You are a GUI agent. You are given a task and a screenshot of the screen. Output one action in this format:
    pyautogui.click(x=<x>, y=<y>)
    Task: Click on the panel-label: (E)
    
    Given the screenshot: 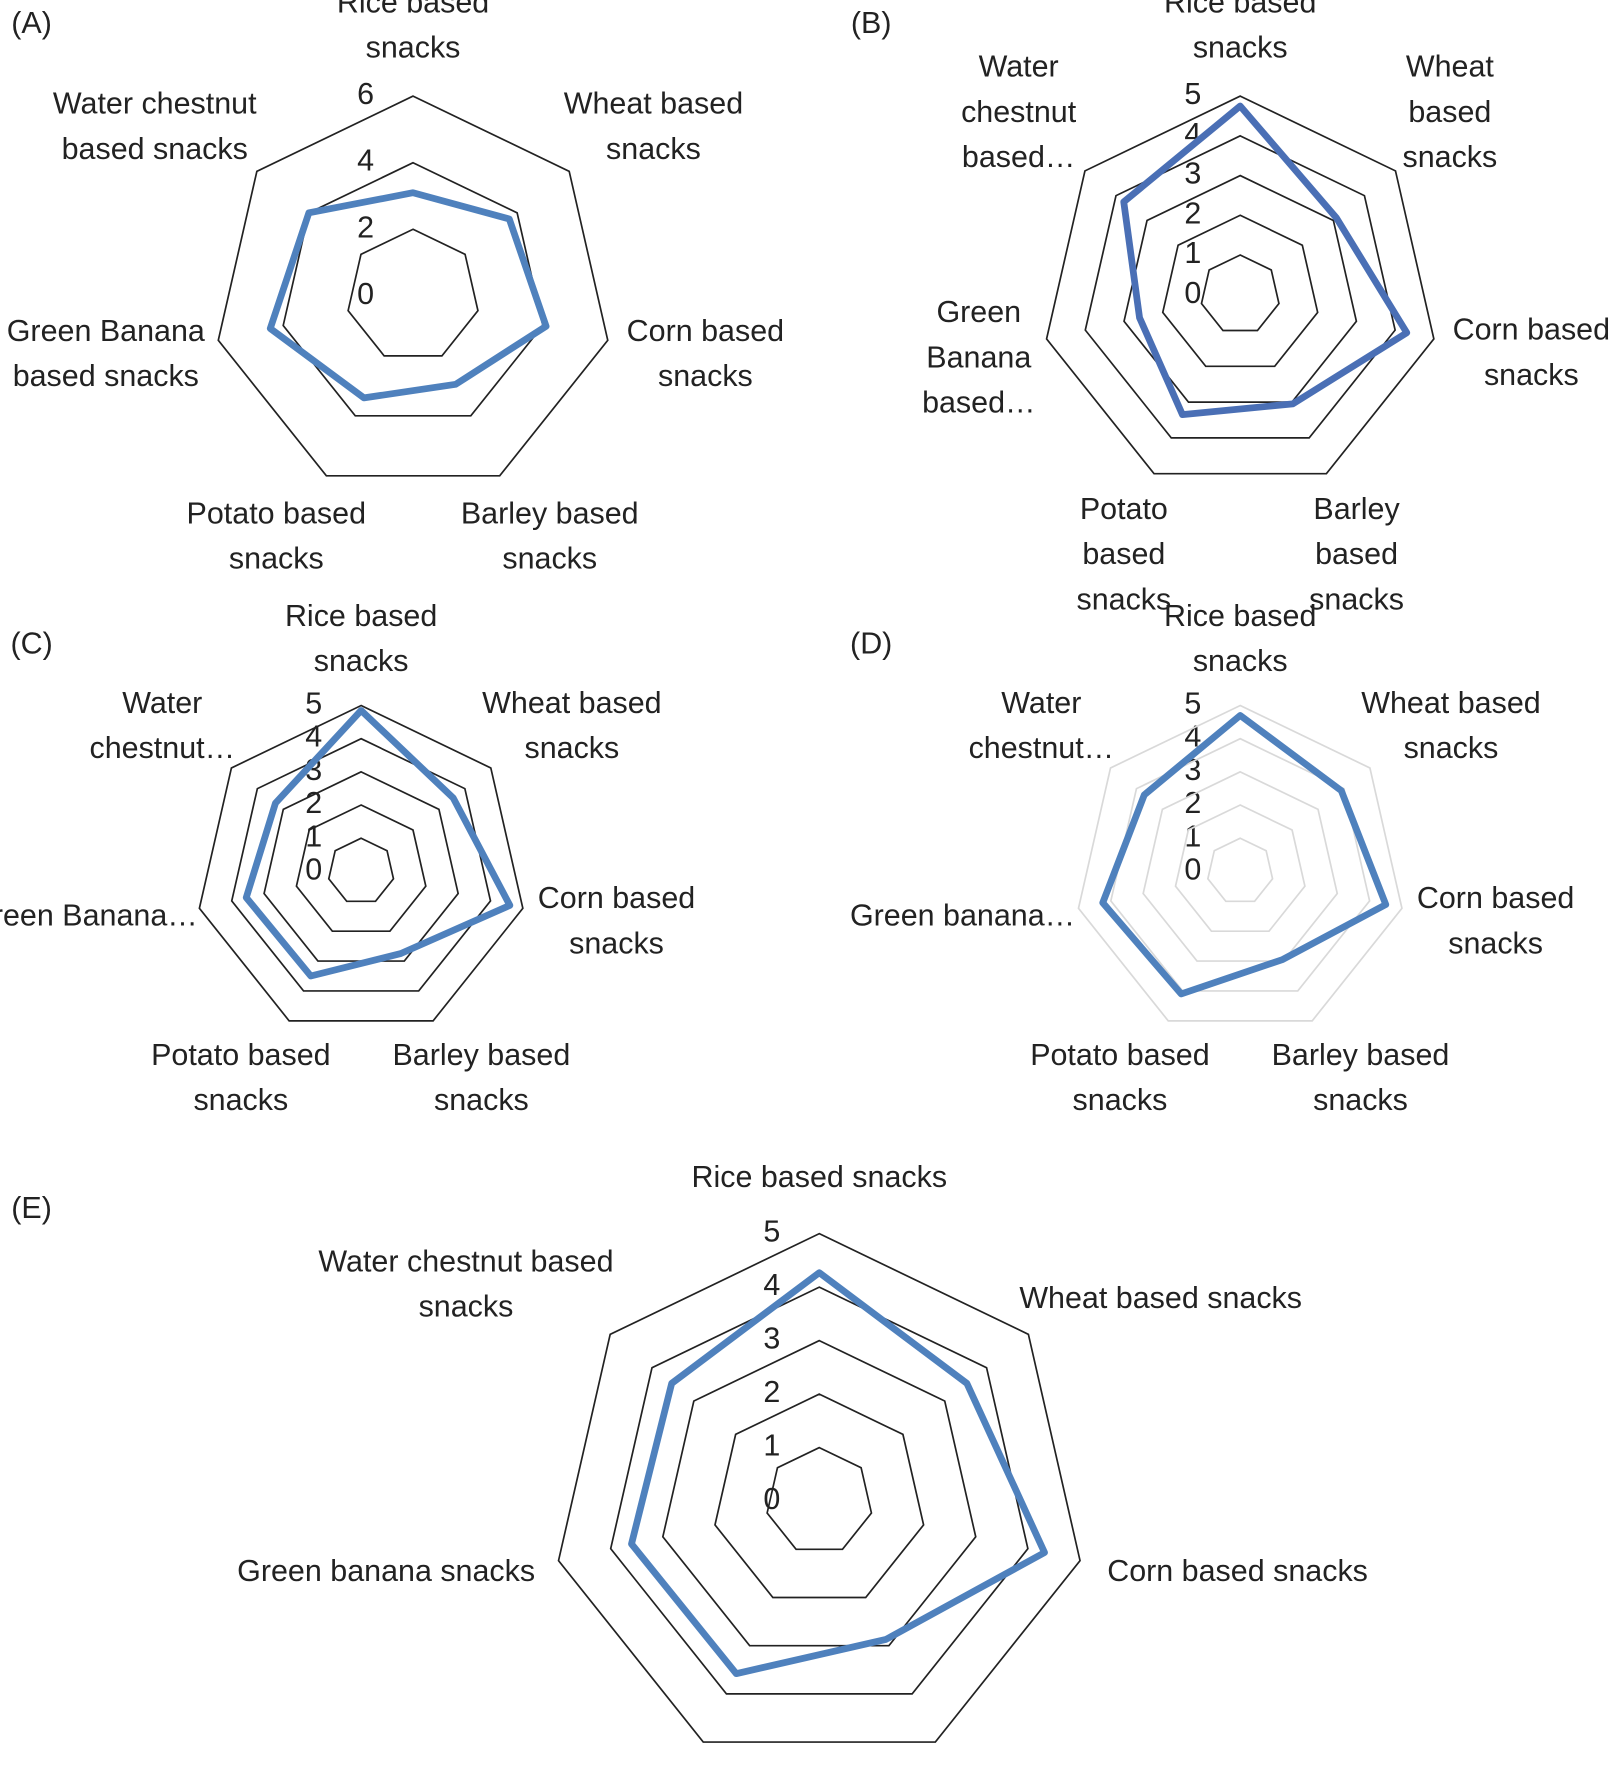 What is the action you would take?
    pyautogui.click(x=31, y=1208)
    